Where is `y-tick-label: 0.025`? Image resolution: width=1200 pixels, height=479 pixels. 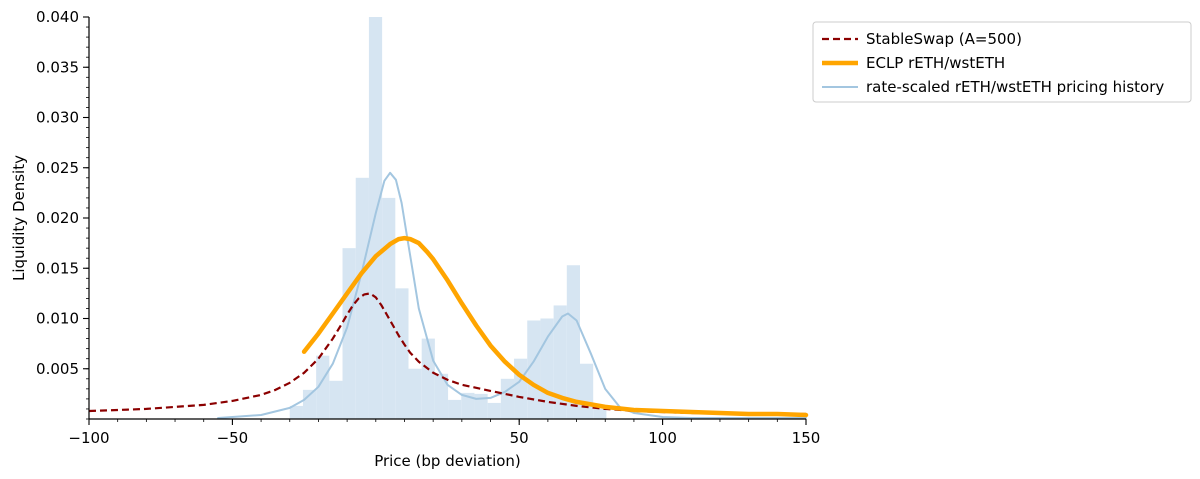 y-tick-label: 0.025 is located at coordinates (57, 168).